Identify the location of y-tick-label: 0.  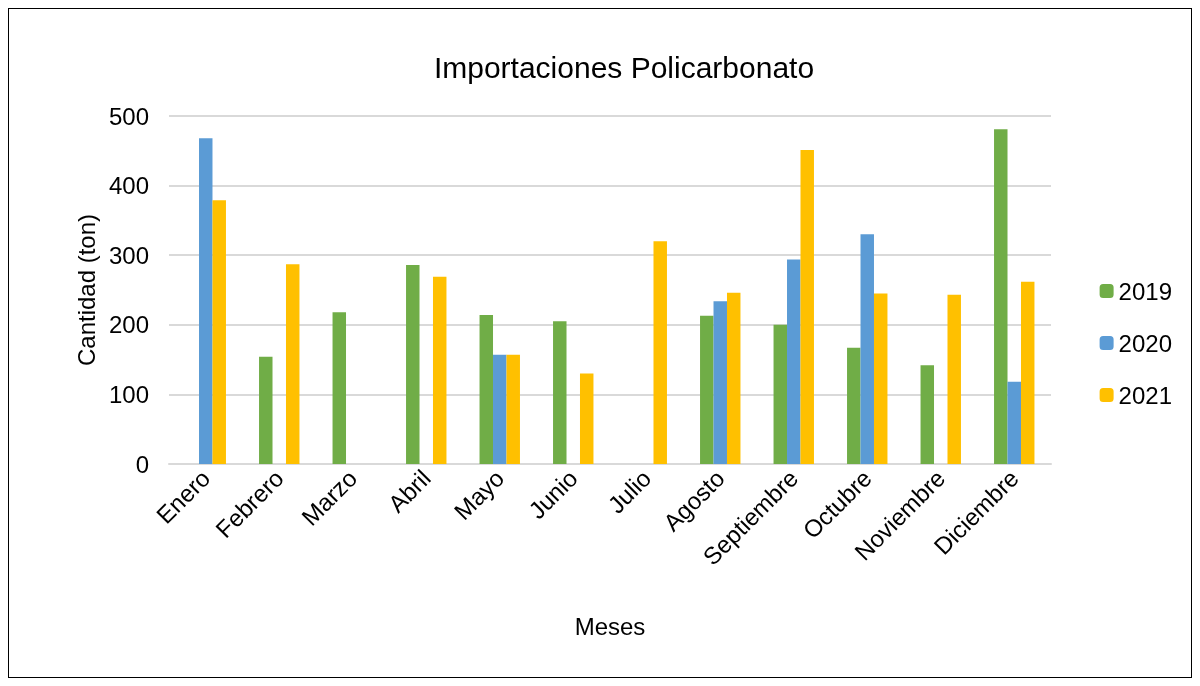
(142, 464).